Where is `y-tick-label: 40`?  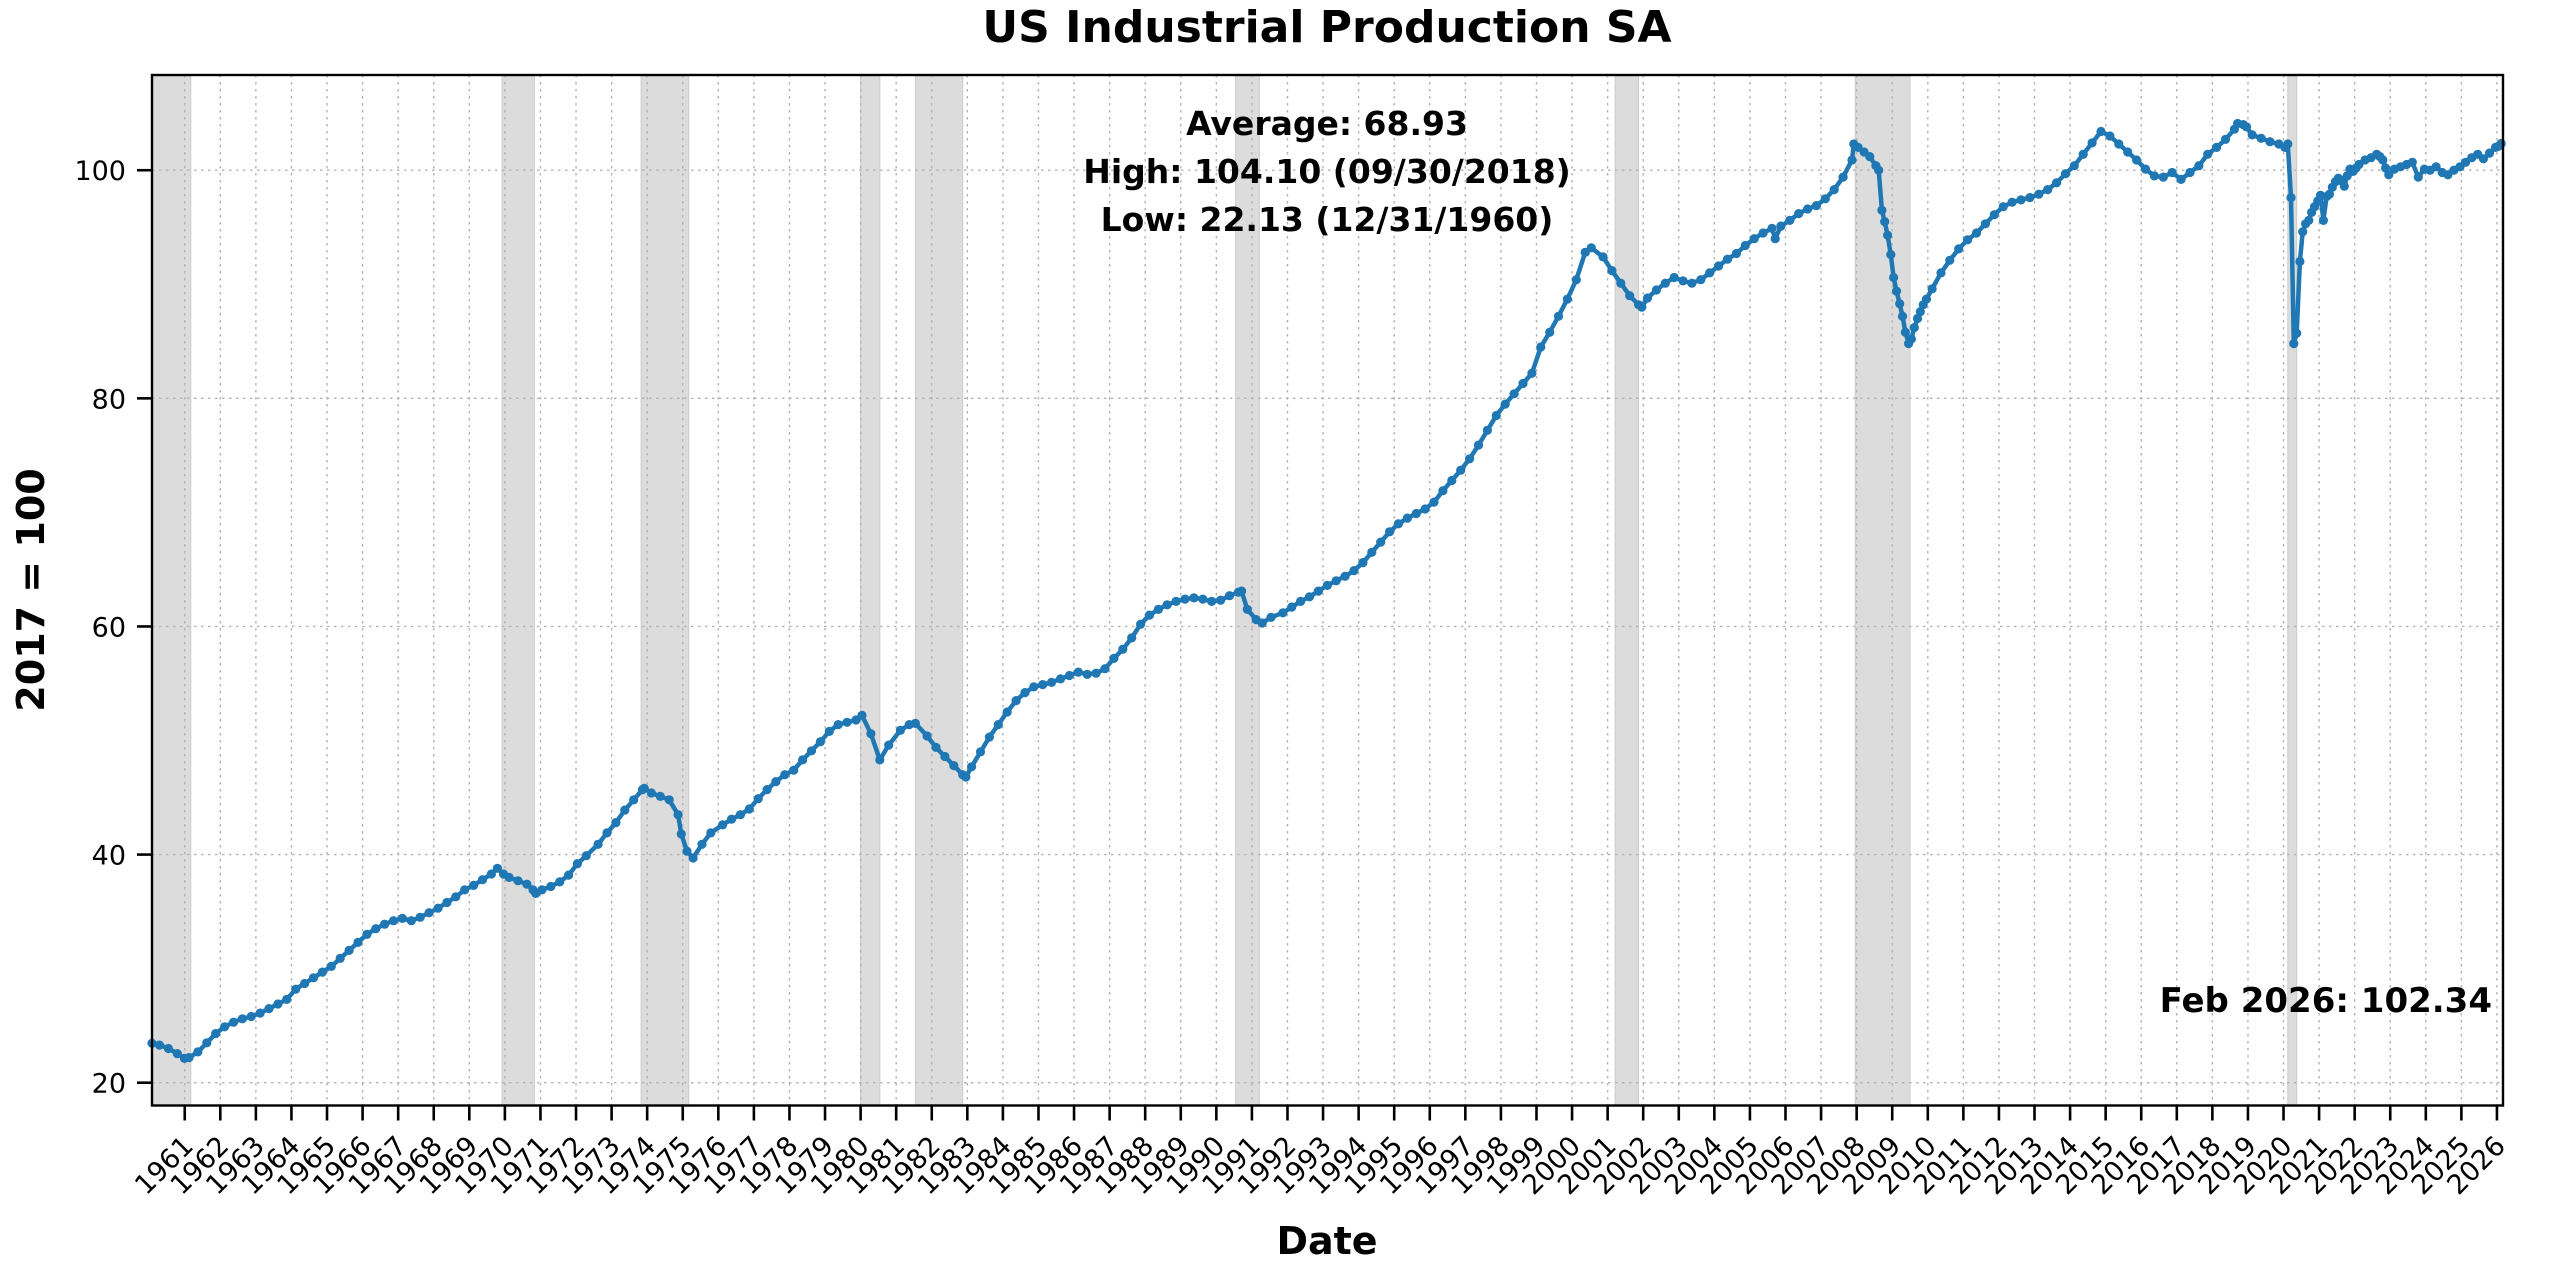
y-tick-label: 40 is located at coordinates (109, 856).